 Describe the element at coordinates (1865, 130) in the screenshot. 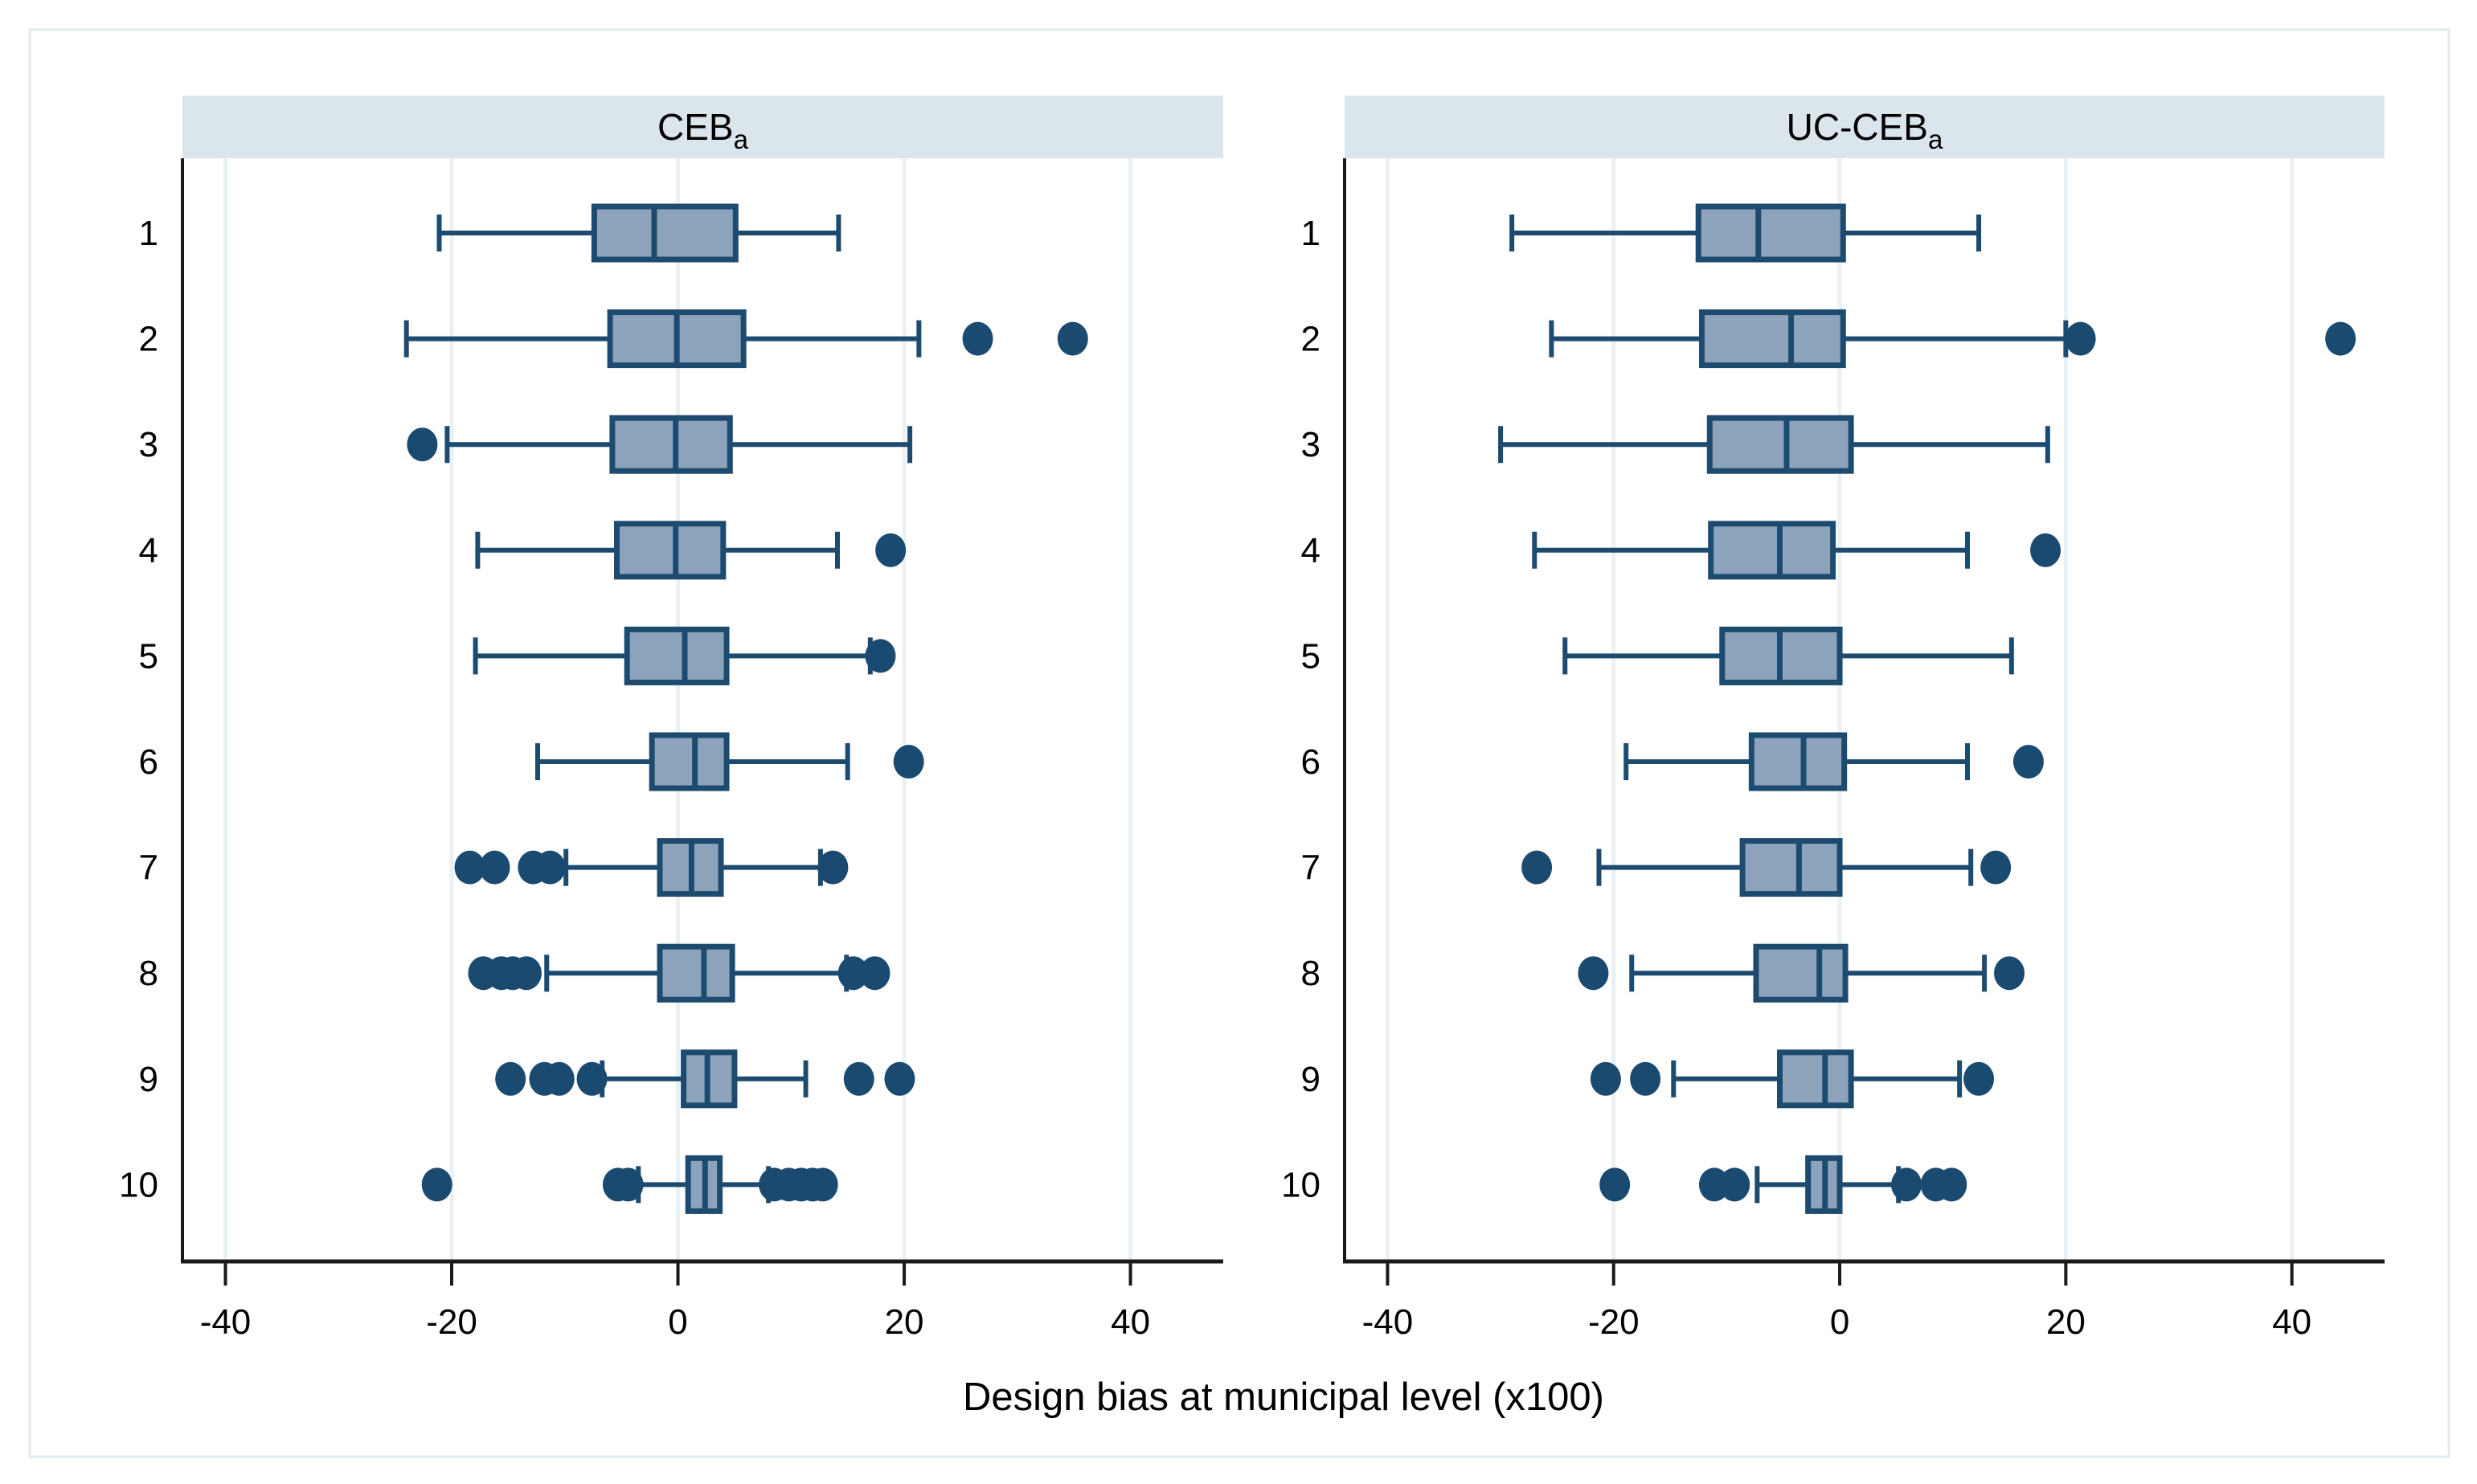

I see `panel-title: UC-CEBa` at that location.